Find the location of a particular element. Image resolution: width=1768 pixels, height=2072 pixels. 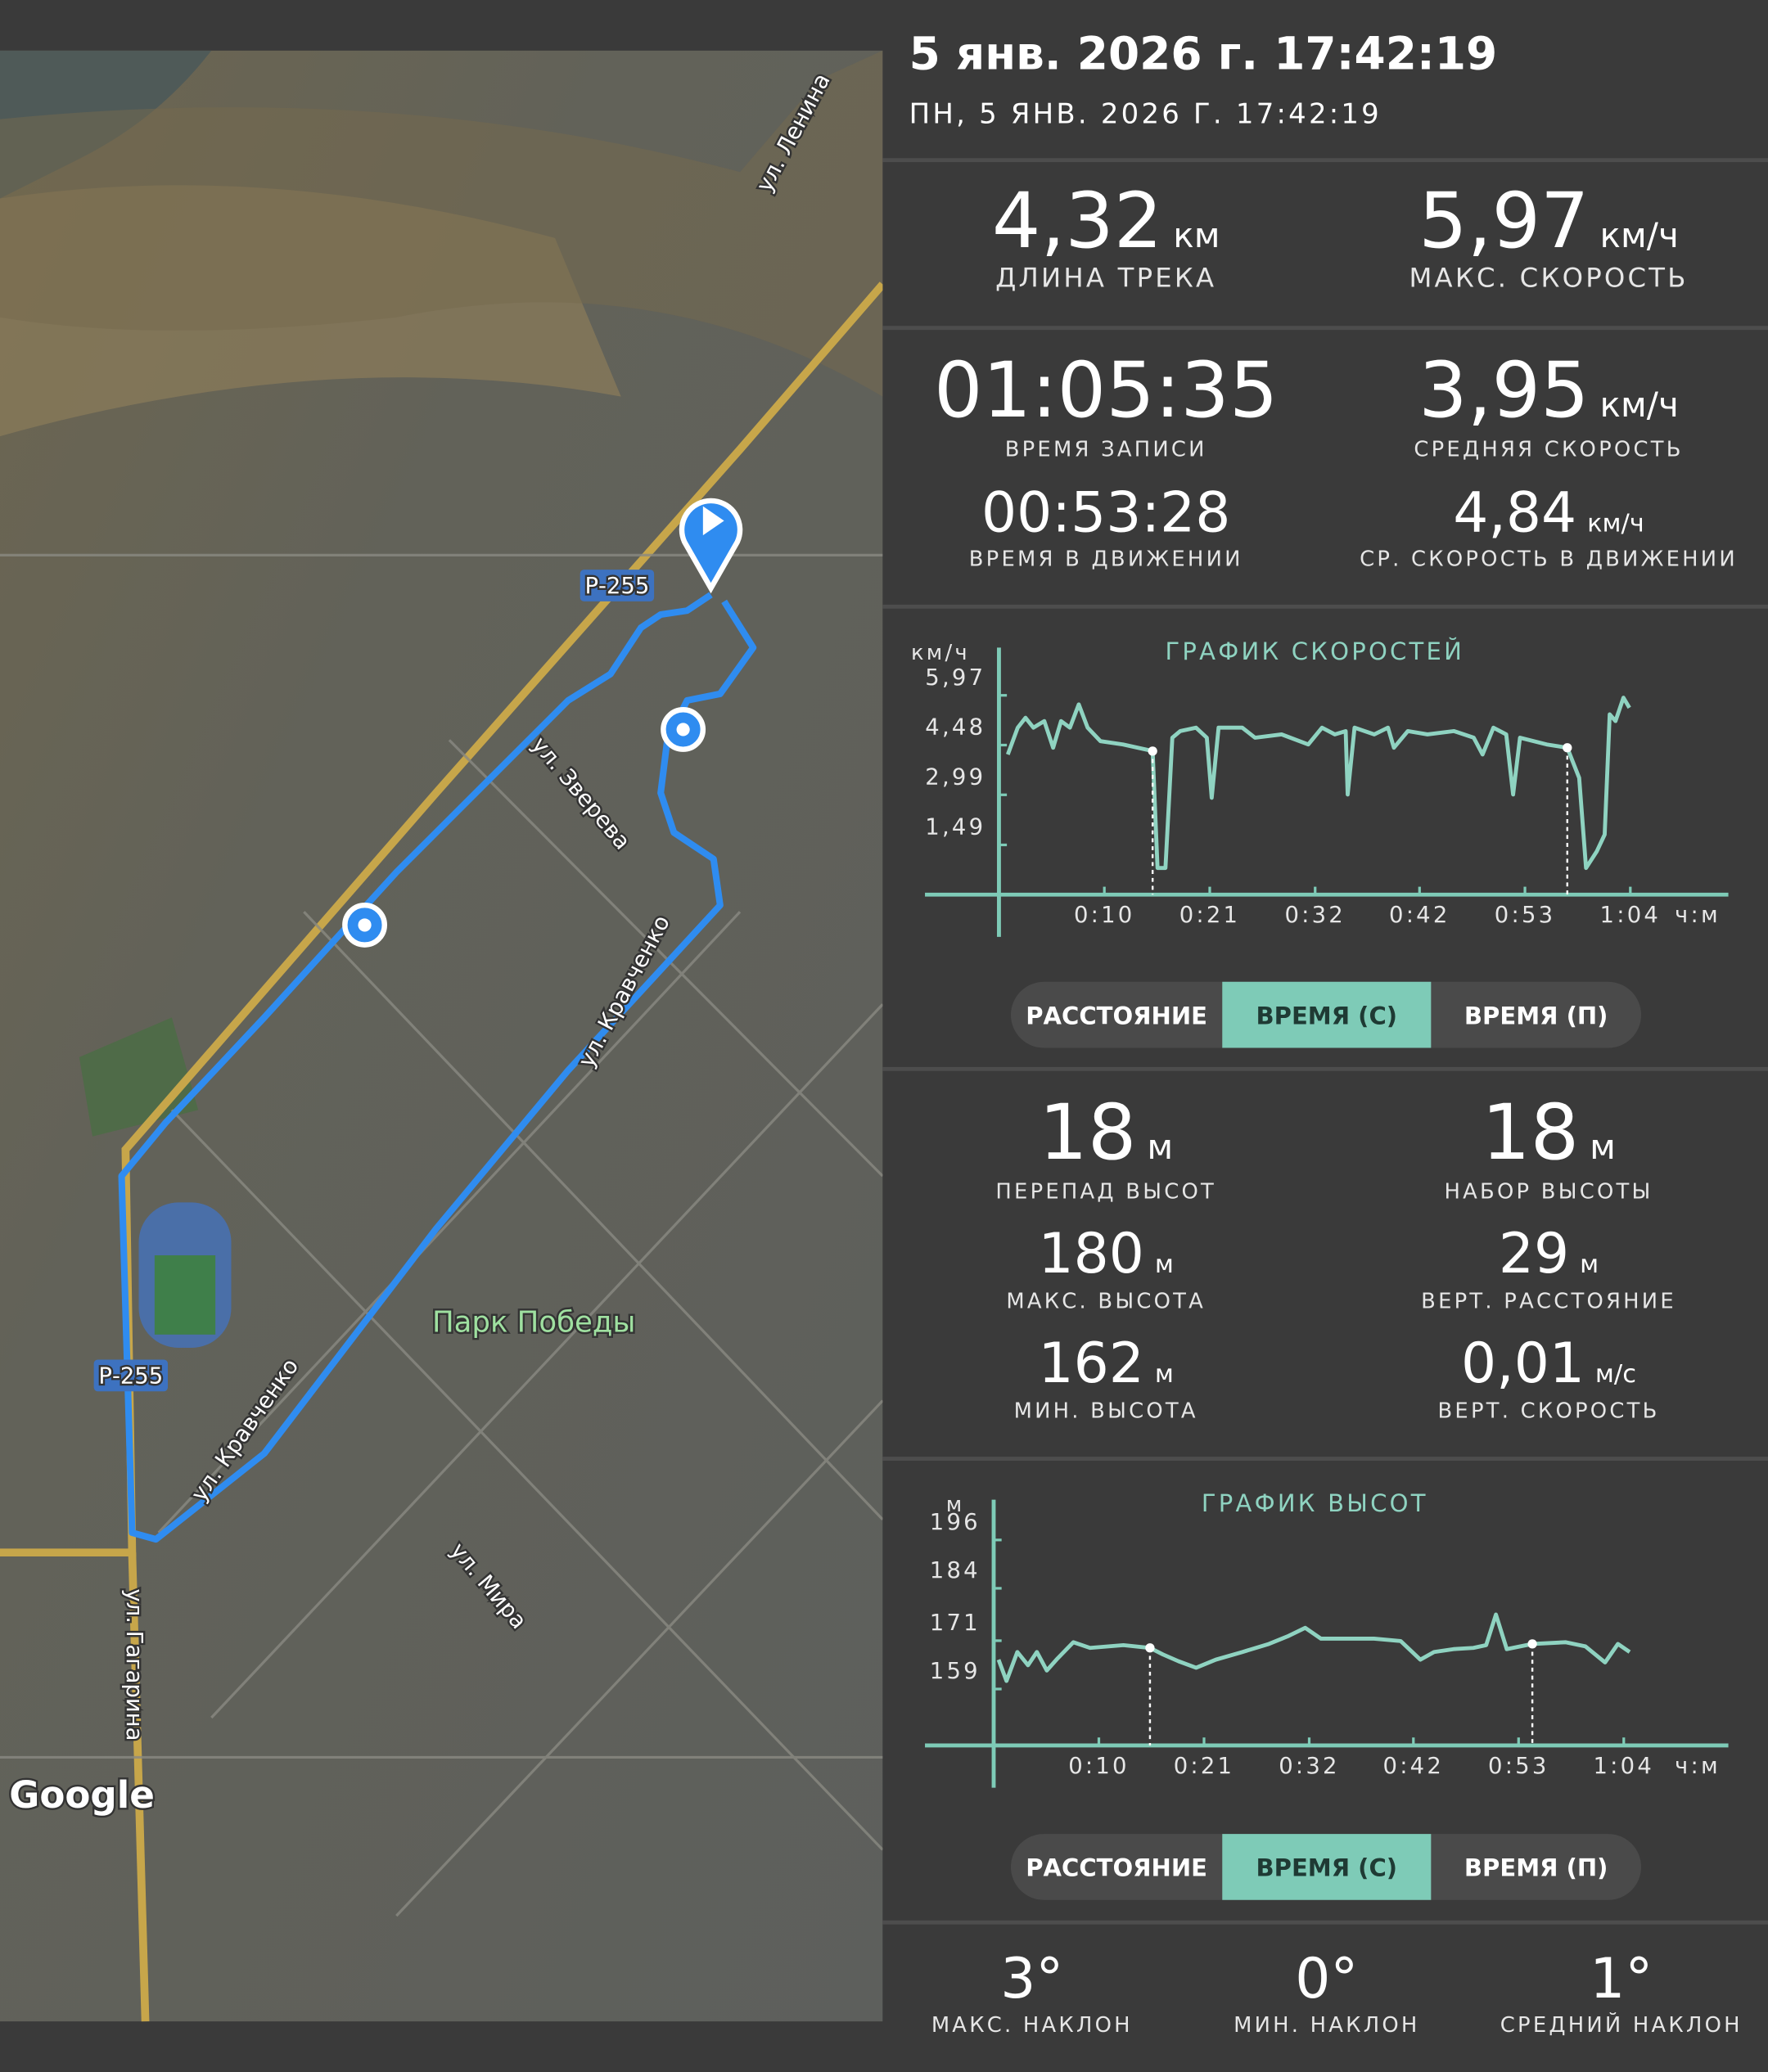

stat-label: СРЕДНЯЯ СКОРОСТЬ is located at coordinates (1548, 449).